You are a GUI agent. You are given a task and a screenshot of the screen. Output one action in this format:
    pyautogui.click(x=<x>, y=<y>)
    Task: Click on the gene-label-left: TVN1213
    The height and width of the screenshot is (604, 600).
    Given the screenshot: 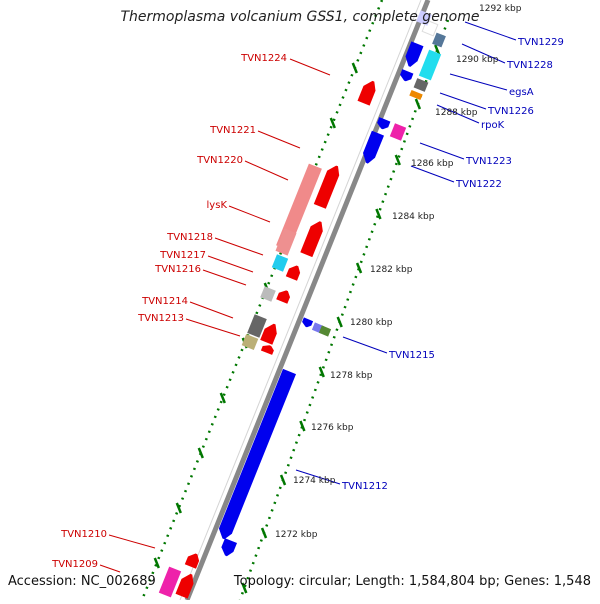 What is the action you would take?
    pyautogui.click(x=160, y=318)
    